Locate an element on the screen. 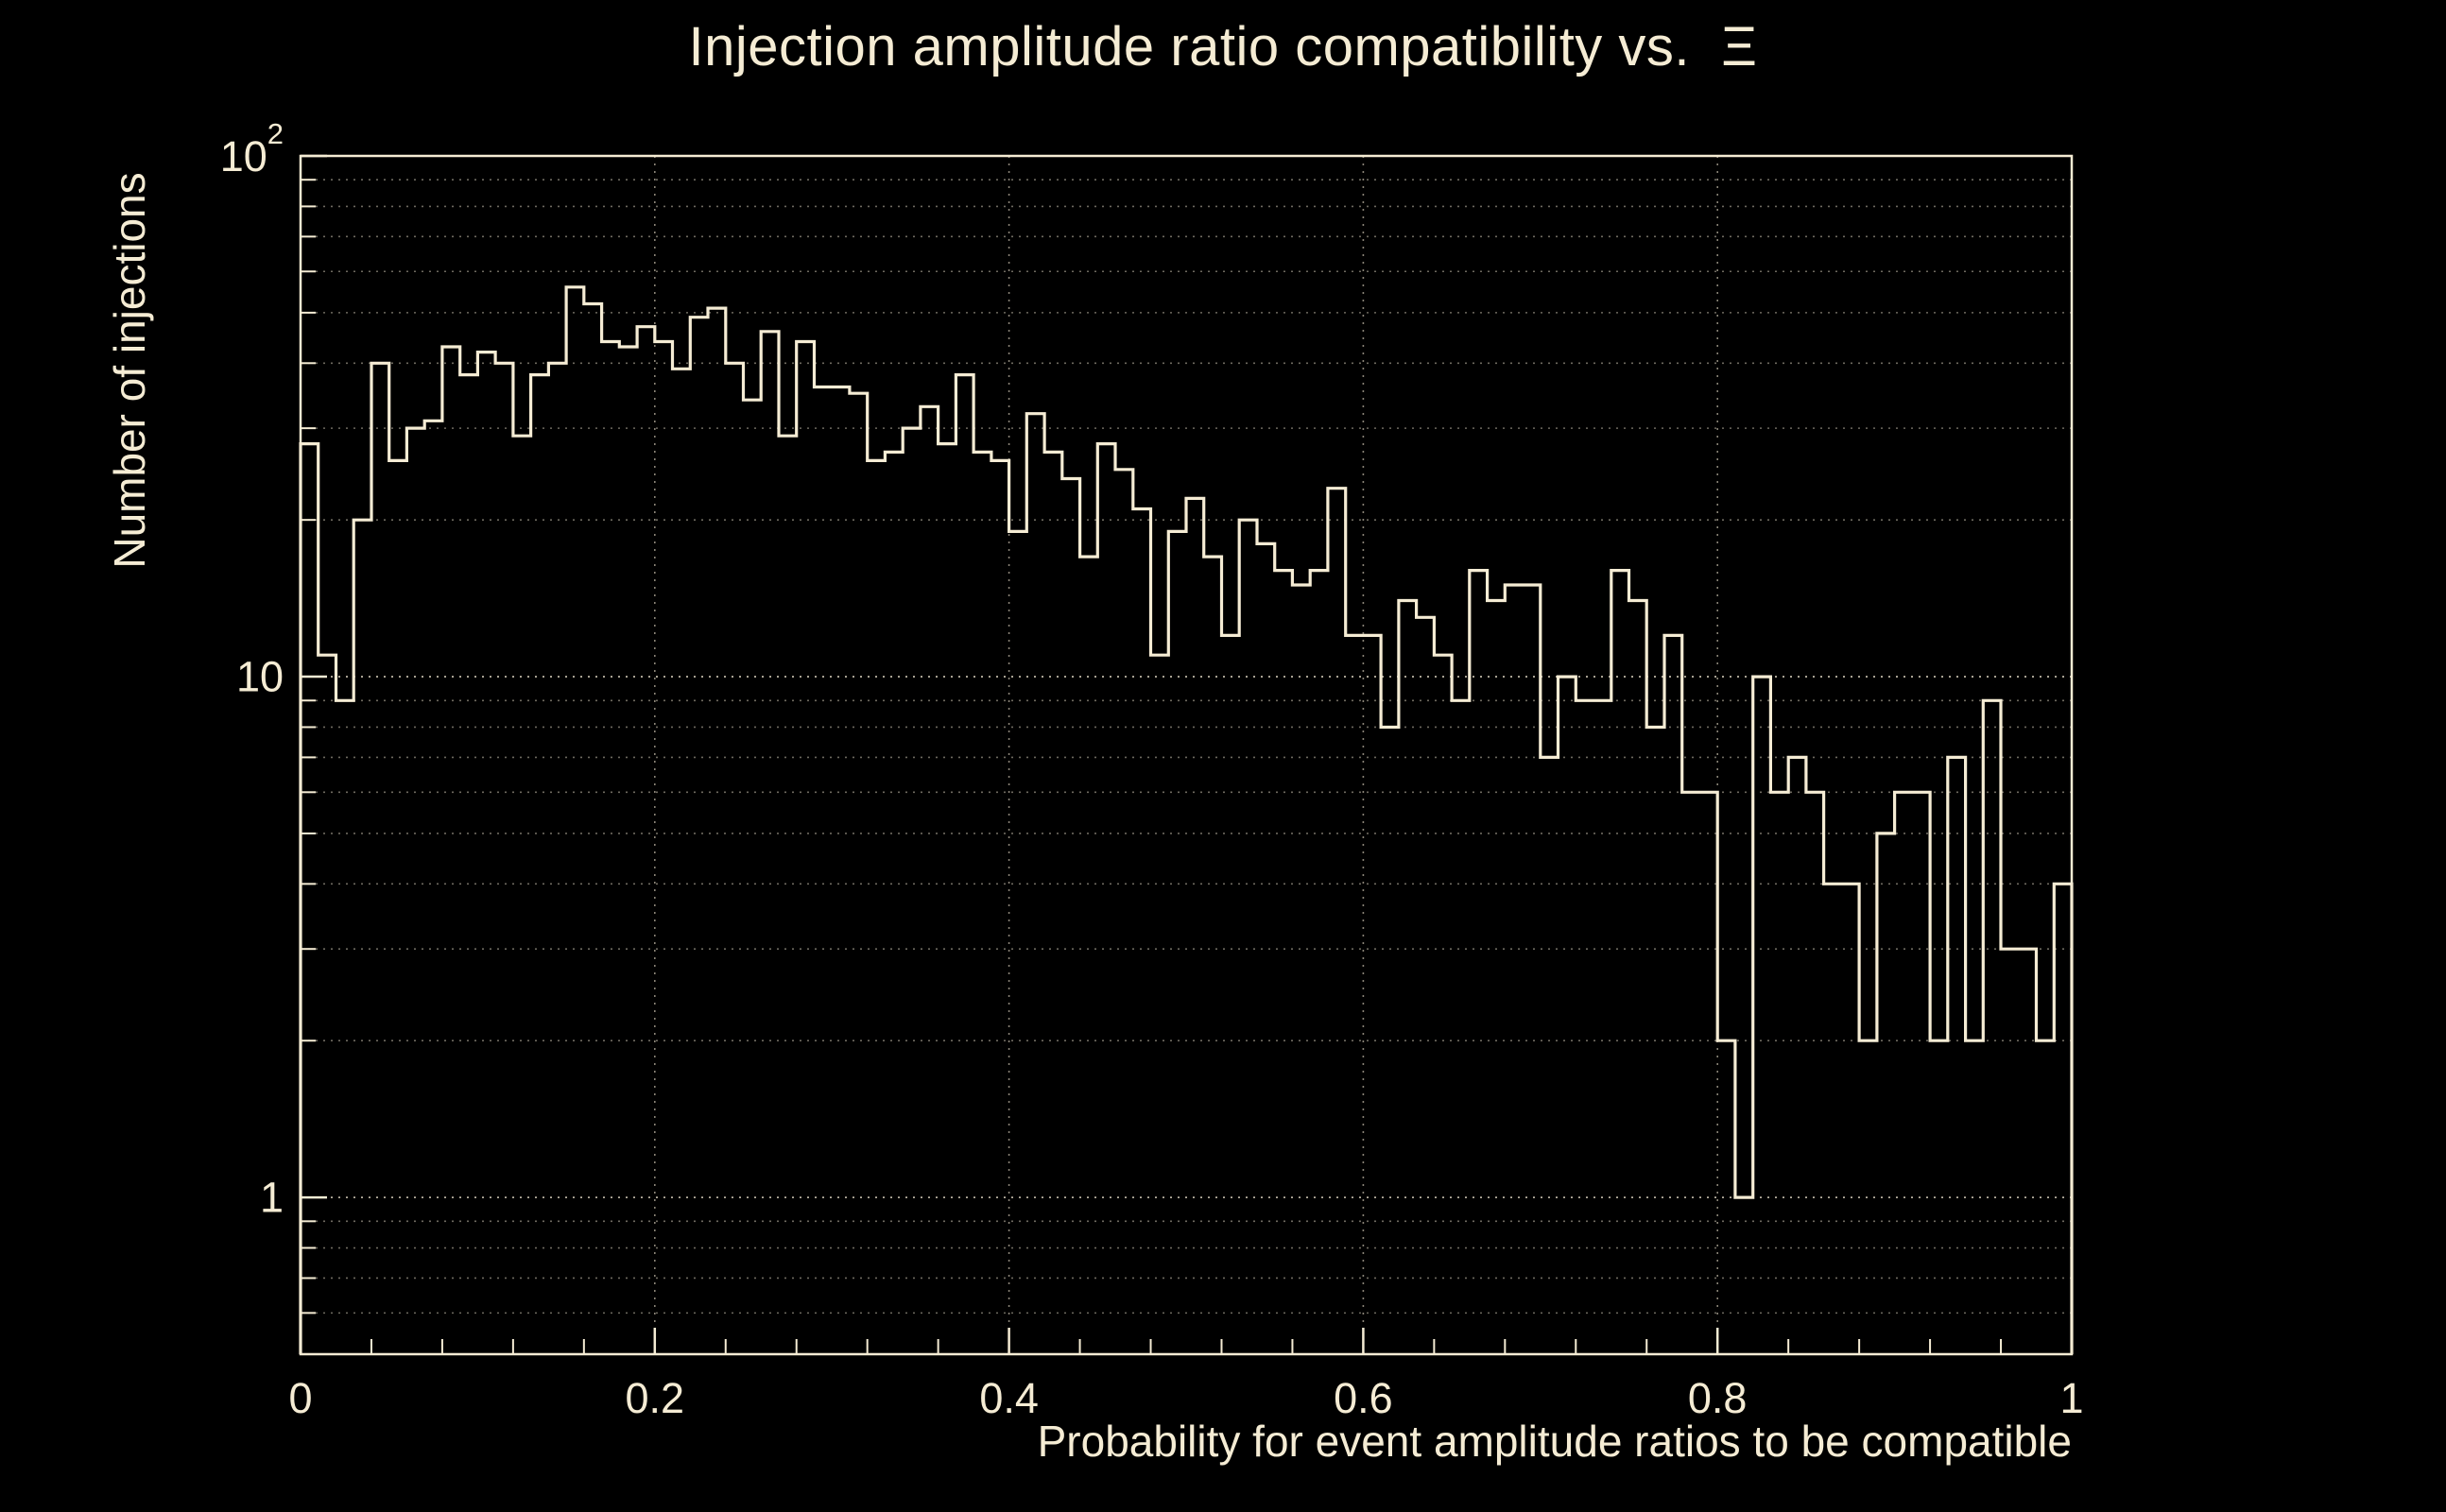 The height and width of the screenshot is (1512, 2446). x-tick-label: 0 is located at coordinates (300, 1398).